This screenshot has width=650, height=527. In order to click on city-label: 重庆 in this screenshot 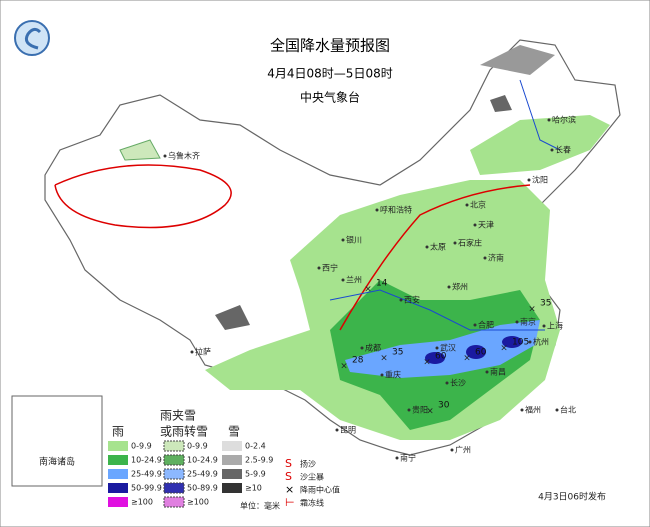, I will do `click(393, 375)`.